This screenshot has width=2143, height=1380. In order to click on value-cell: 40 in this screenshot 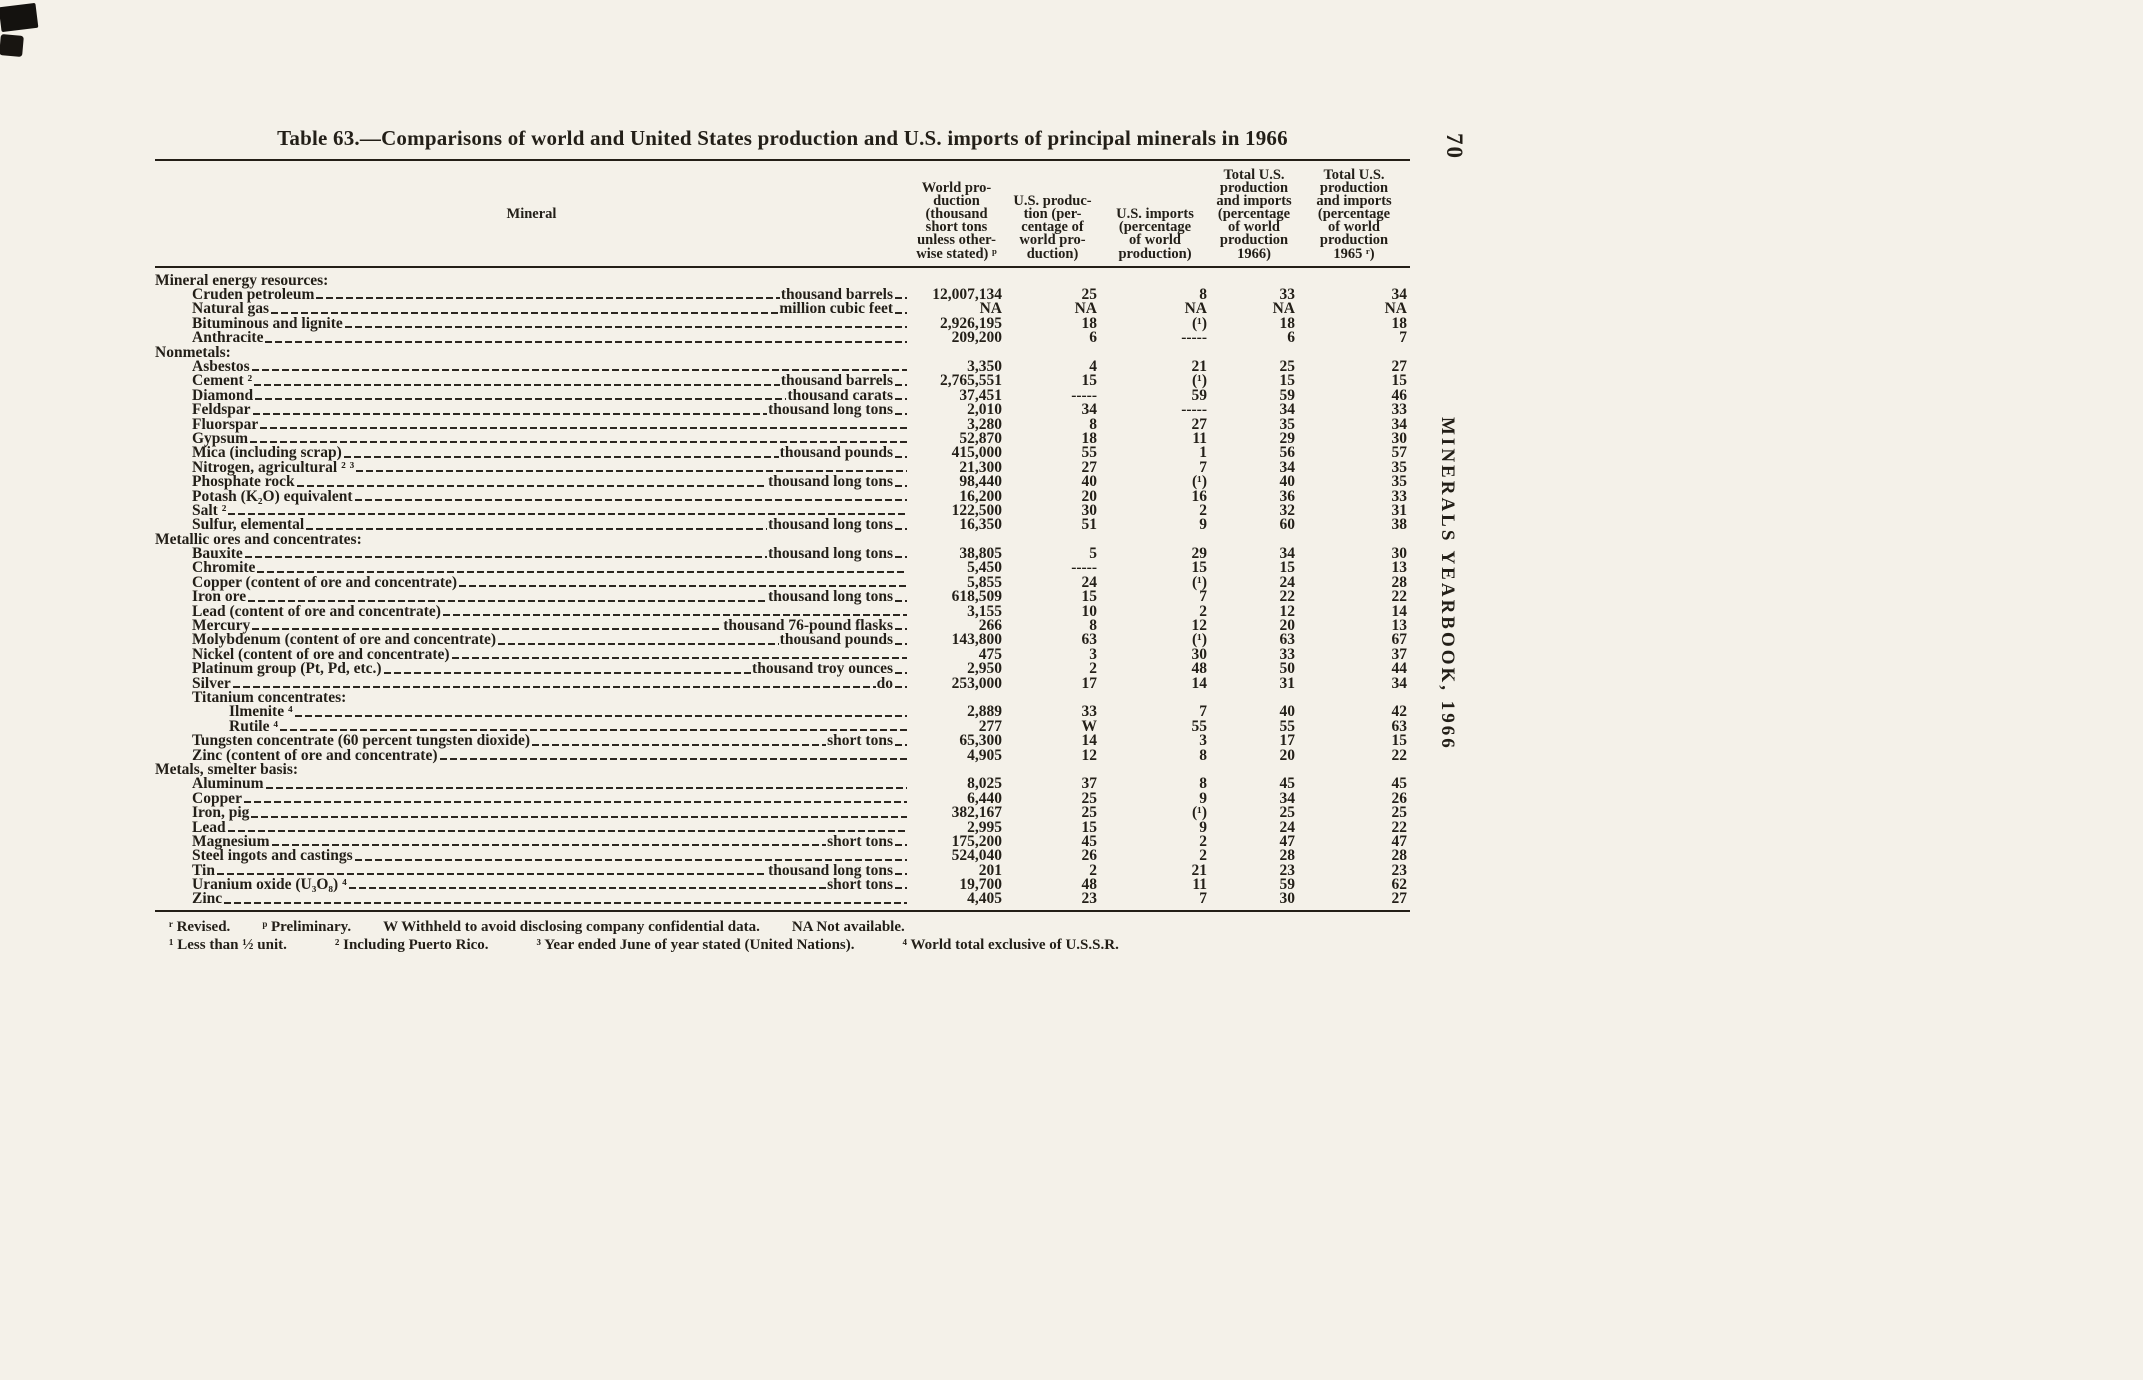, I will do `click(1287, 712)`.